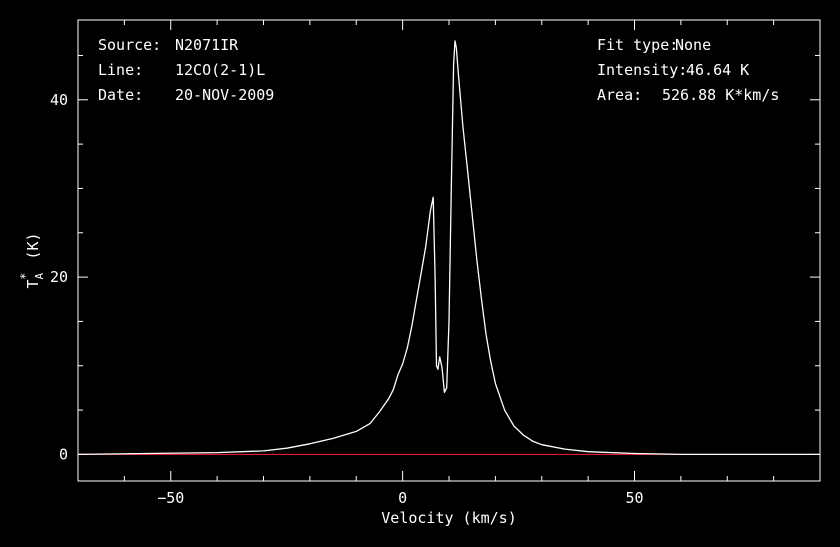  What do you see at coordinates (717, 70) in the screenshot?
I see `intensity-value: 46.64 K` at bounding box center [717, 70].